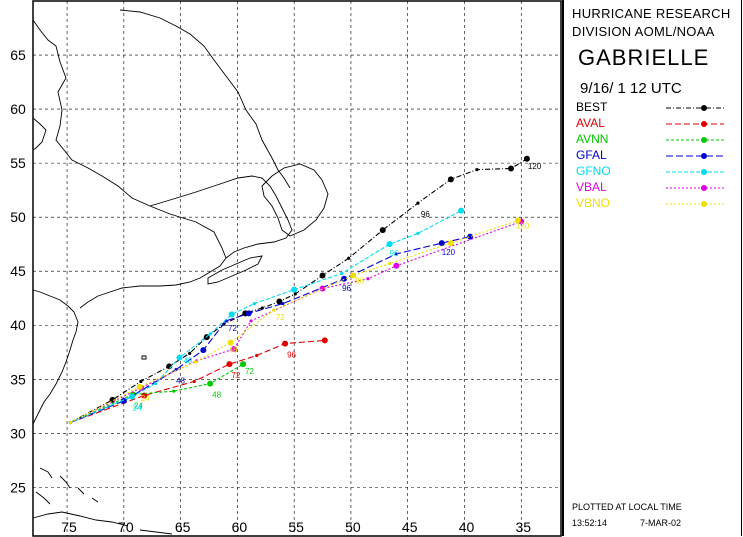 The image size is (743, 537). I want to click on track-line, so click(157, 393).